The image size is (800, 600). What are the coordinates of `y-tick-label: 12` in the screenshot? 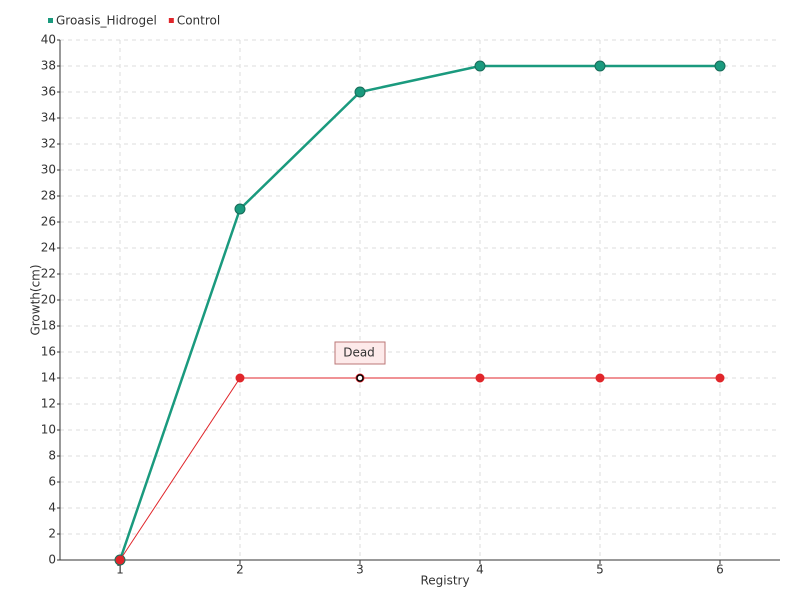 It's located at (48, 404).